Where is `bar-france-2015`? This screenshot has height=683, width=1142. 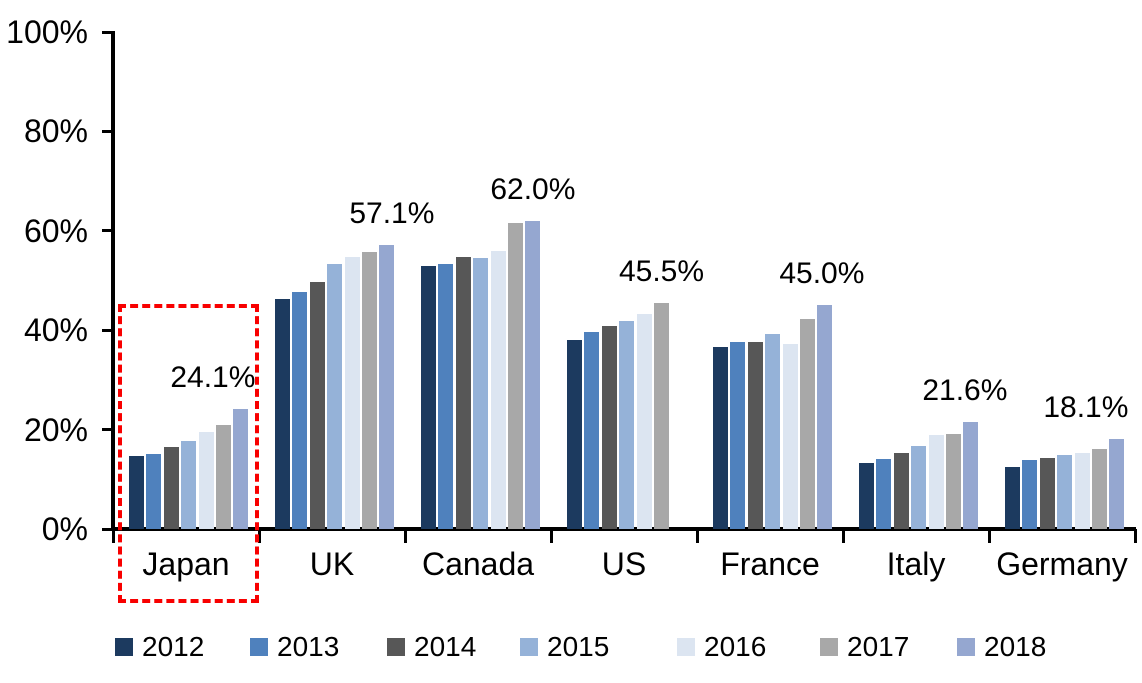 bar-france-2015 is located at coordinates (773, 431).